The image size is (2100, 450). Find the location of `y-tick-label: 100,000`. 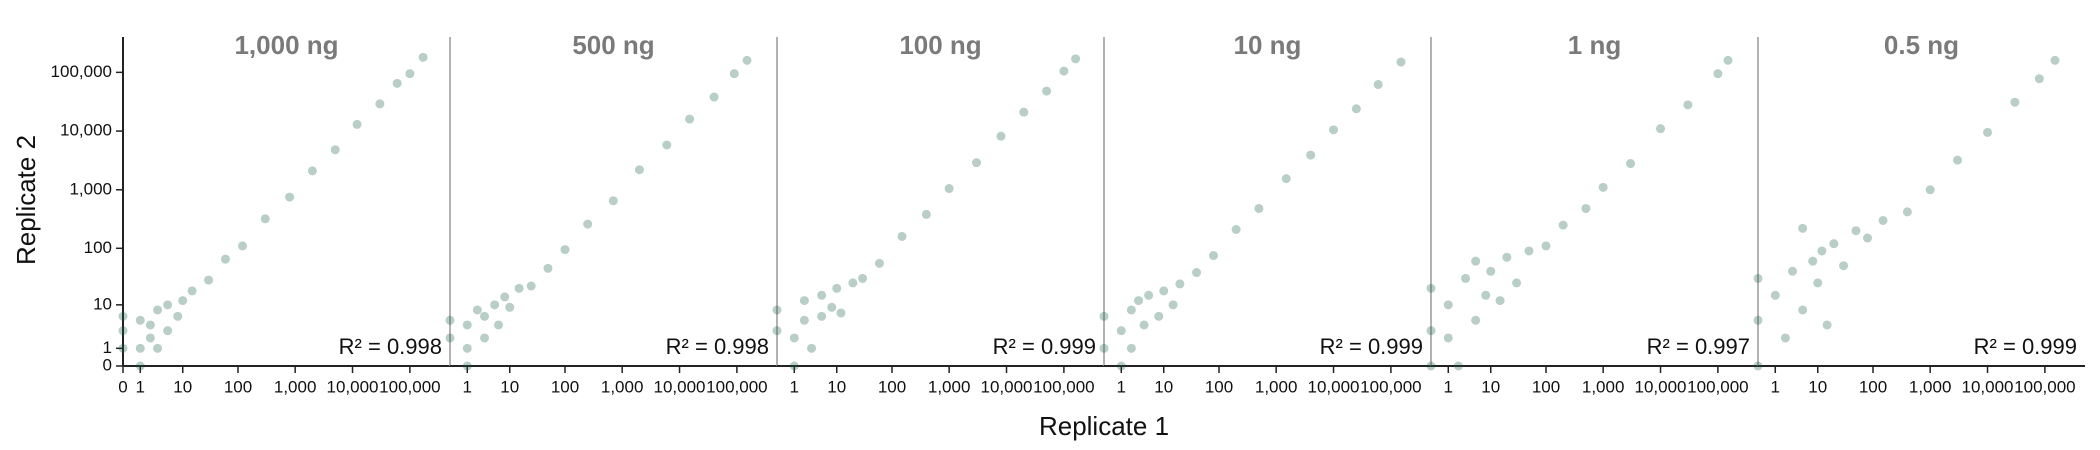

y-tick-label: 100,000 is located at coordinates (81, 71).